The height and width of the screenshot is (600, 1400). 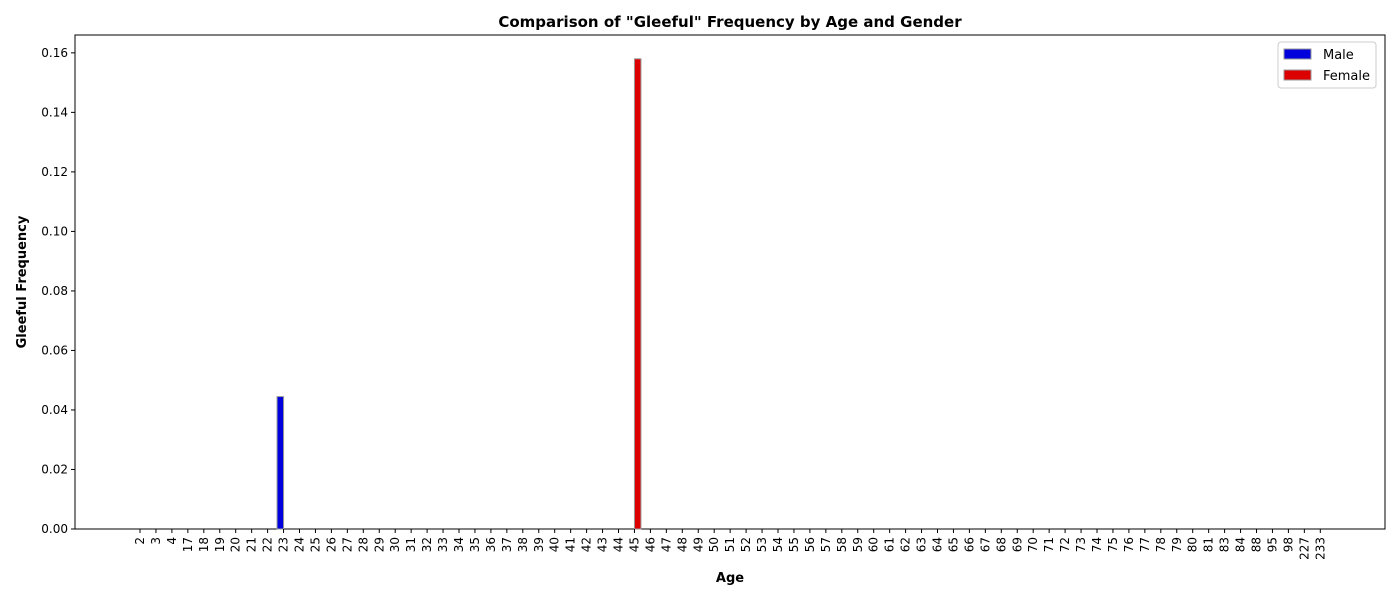 I want to click on x-tick-label: 35, so click(x=475, y=544).